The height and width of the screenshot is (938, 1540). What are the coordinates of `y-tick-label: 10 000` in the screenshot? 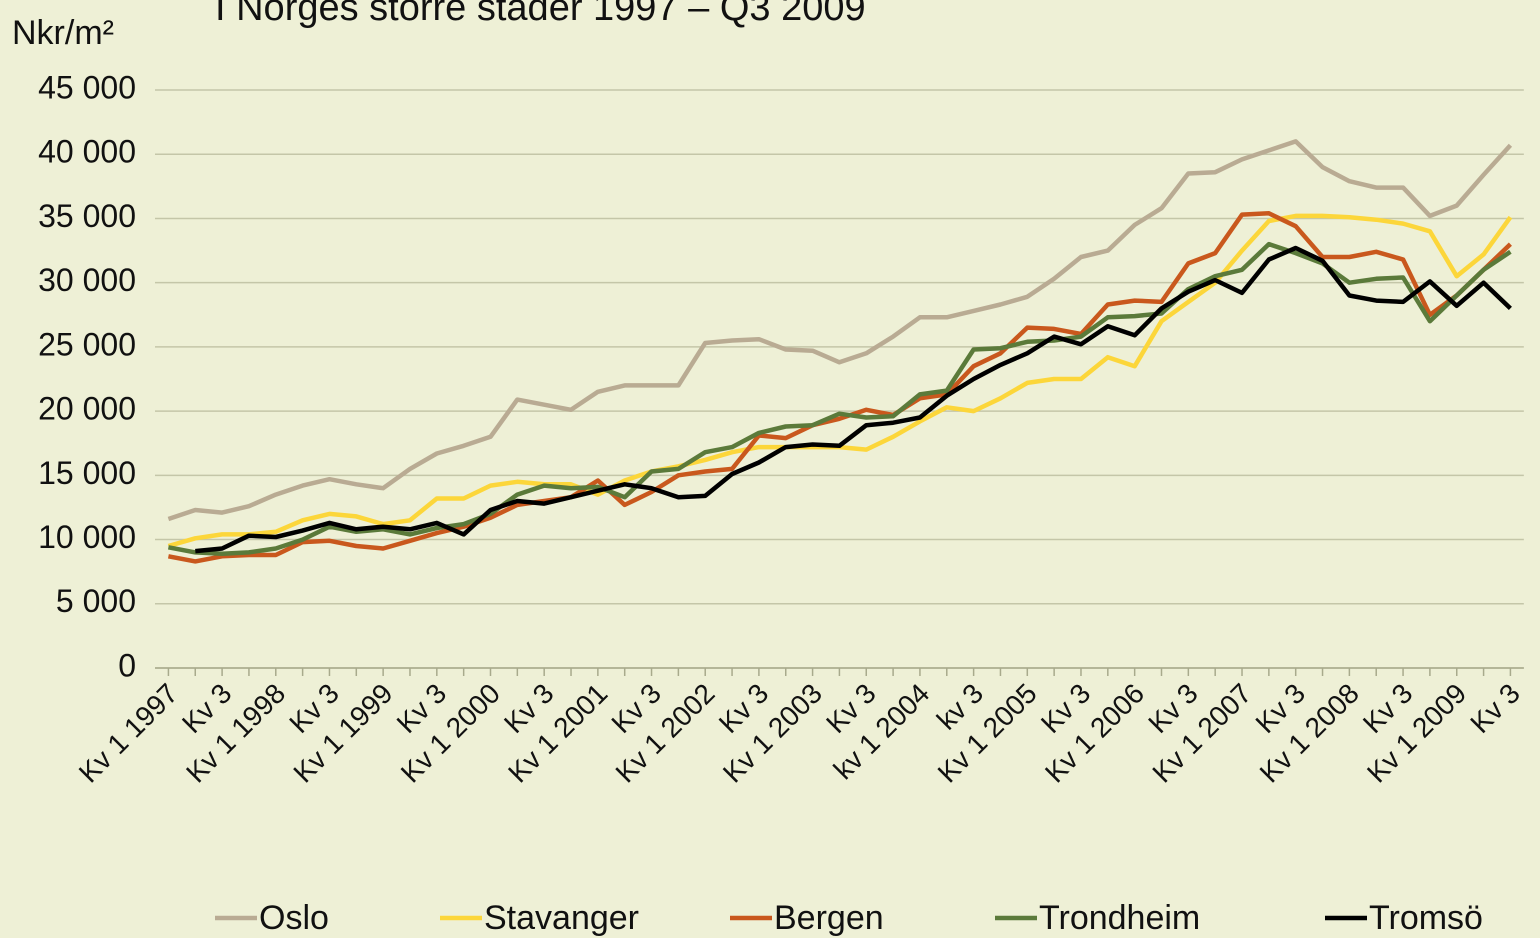 It's located at (87, 537).